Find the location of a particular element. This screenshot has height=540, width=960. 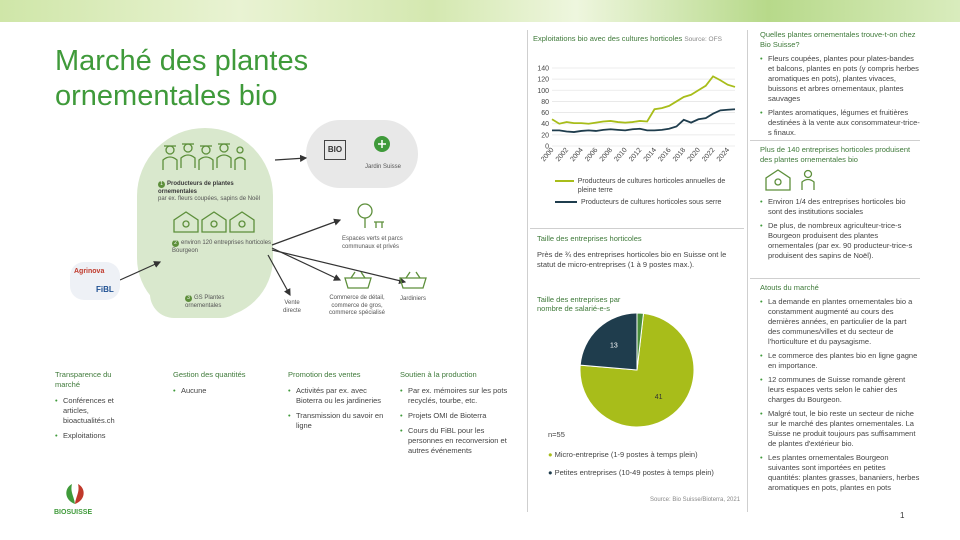

y-tick-label: 0 is located at coordinates (547, 147).